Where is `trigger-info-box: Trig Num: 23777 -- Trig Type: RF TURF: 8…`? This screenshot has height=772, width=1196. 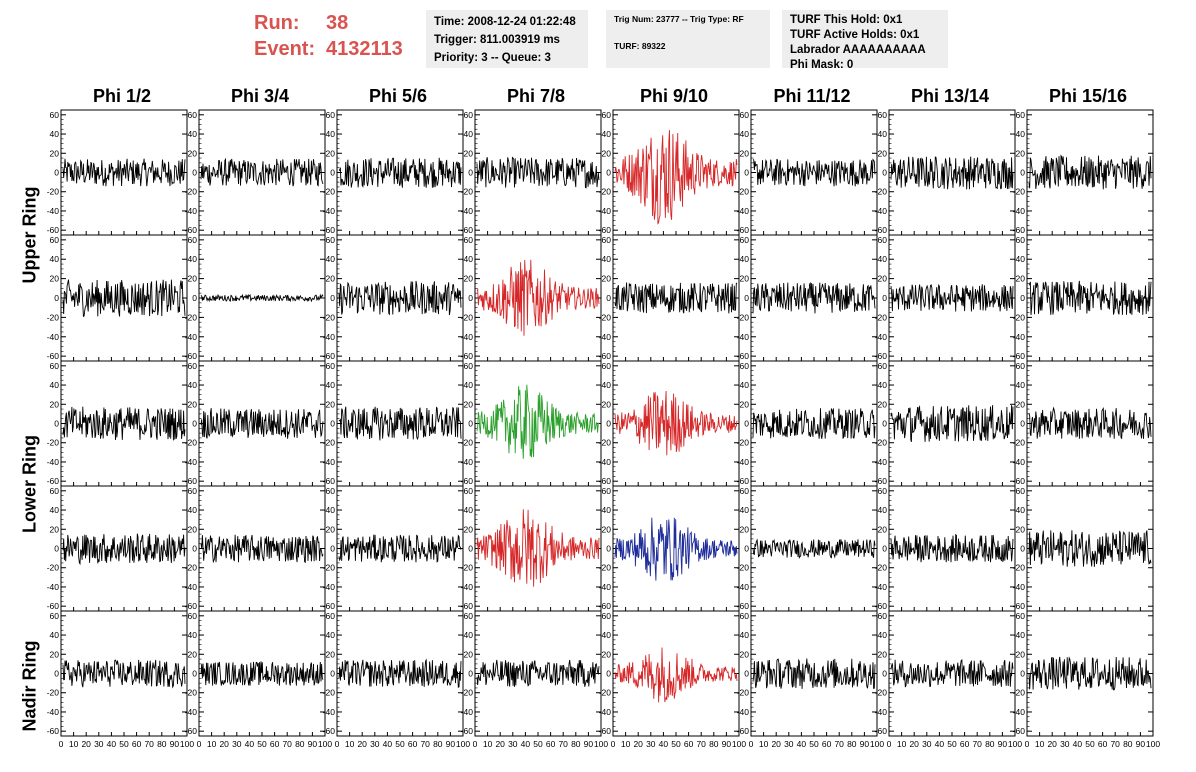 trigger-info-box: Trig Num: 23777 -- Trig Type: RF TURF: 8… is located at coordinates (688, 39).